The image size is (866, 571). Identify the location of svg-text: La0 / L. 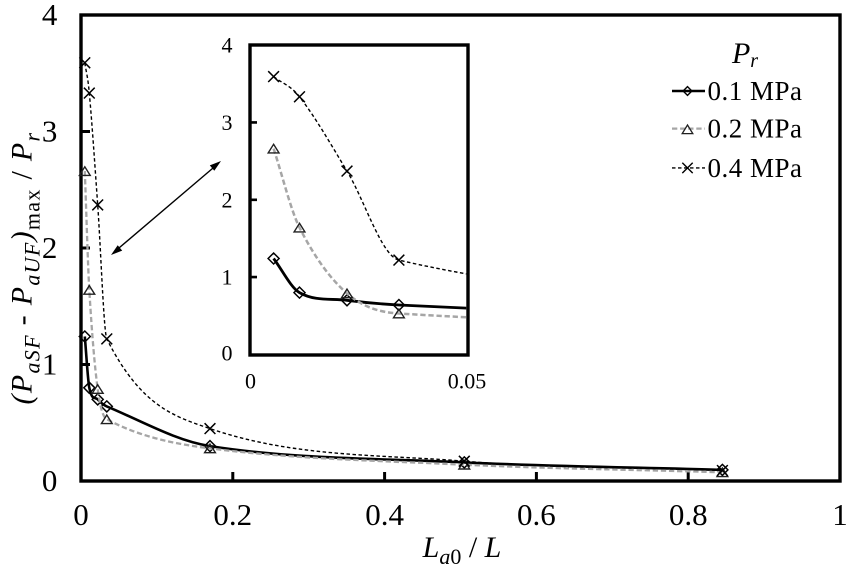
(462, 548).